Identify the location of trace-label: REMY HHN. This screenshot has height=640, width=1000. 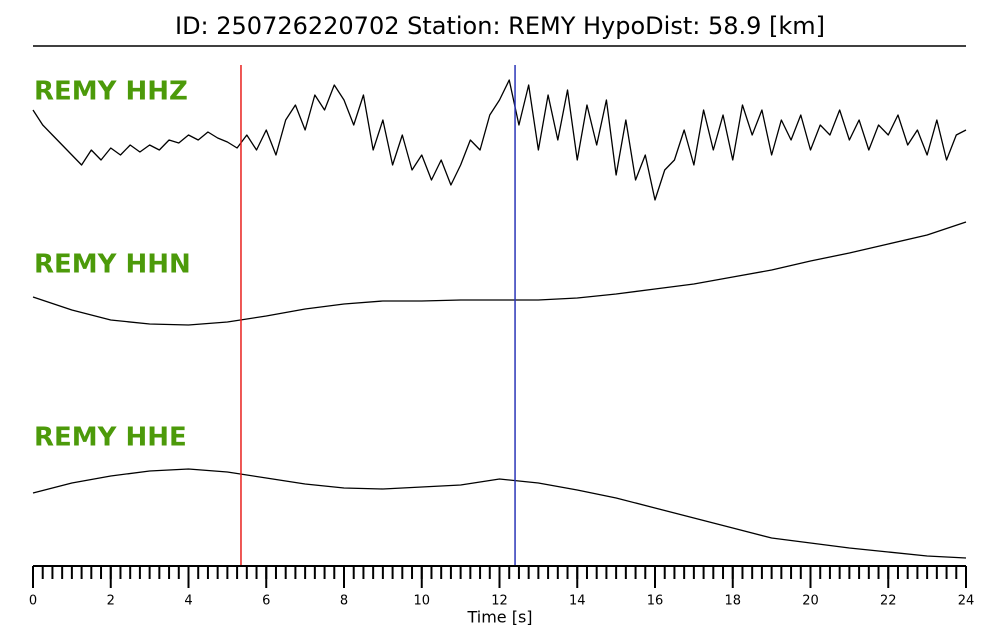
(112, 265).